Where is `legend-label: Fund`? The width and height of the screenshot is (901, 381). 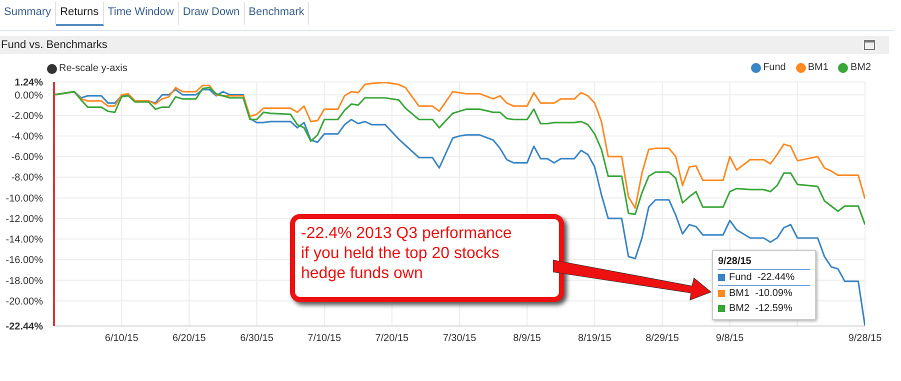 legend-label: Fund is located at coordinates (774, 67).